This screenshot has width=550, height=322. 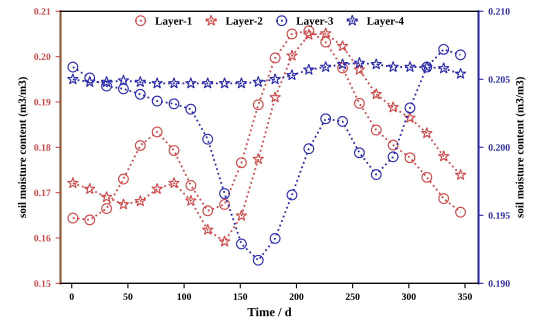 What do you see at coordinates (270, 311) in the screenshot?
I see `x-axis-title: Time / d` at bounding box center [270, 311].